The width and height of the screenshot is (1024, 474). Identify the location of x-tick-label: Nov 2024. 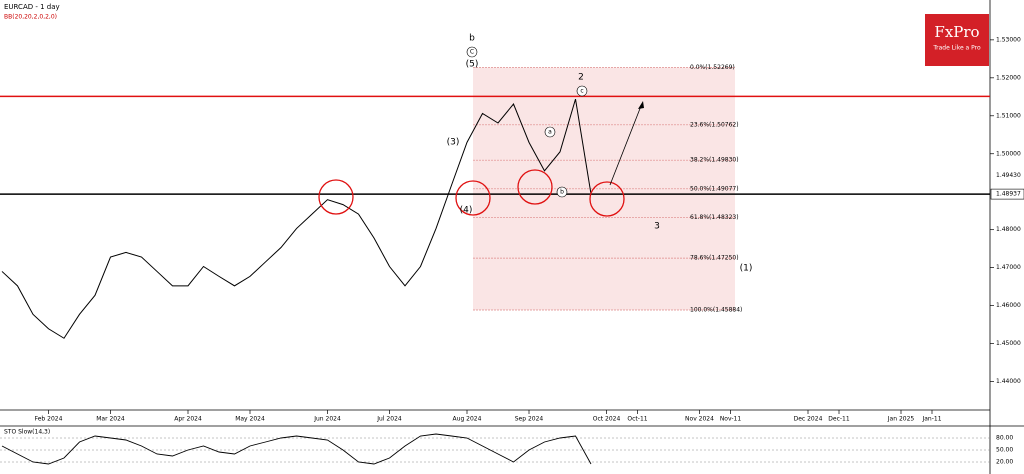
(699, 419).